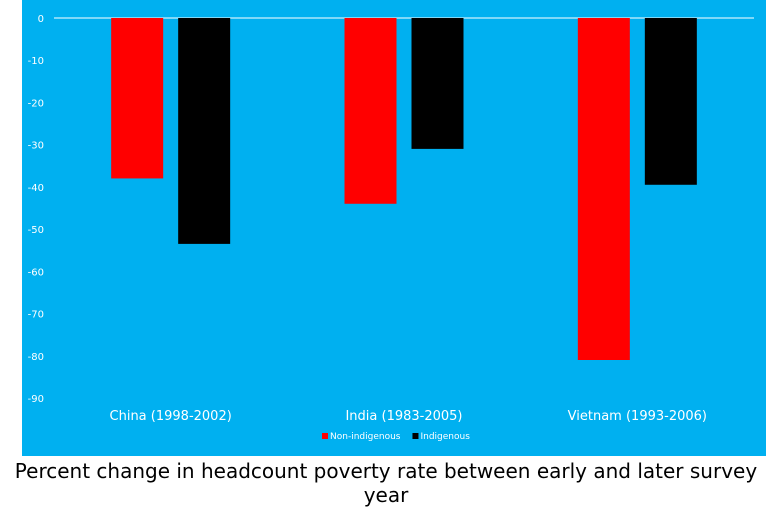  Describe the element at coordinates (36, 230) in the screenshot. I see `y-tick-label: -50` at that location.